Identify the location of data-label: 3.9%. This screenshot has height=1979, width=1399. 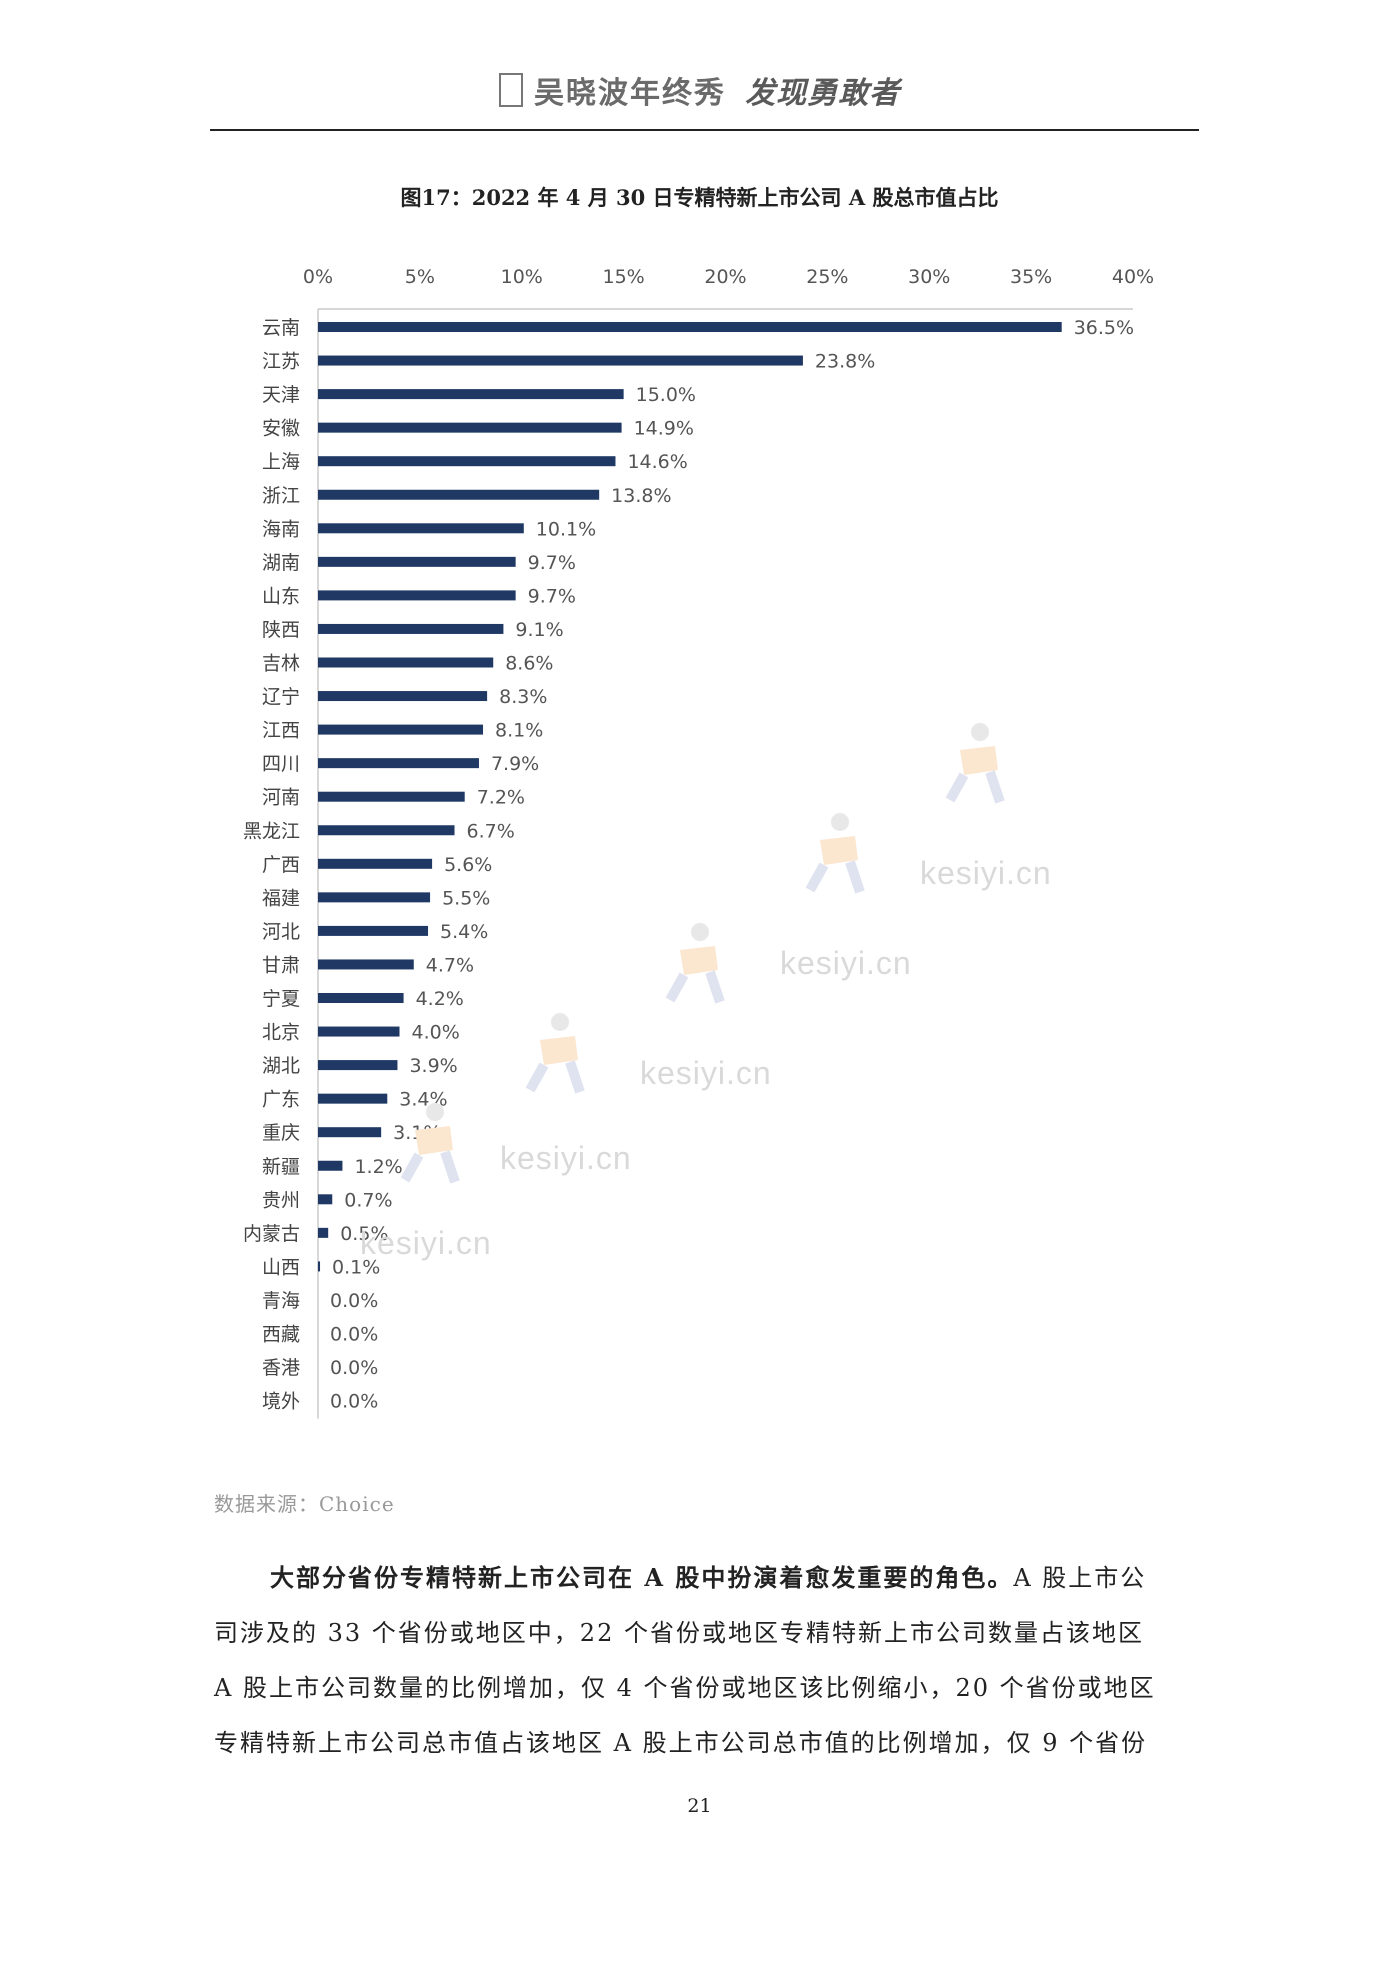
(433, 1066).